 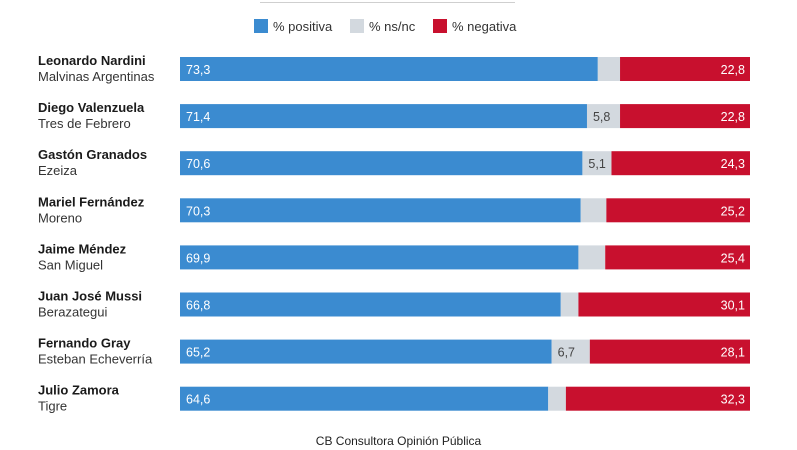 I want to click on candidate-name: Juan José Mussi, so click(x=90, y=296).